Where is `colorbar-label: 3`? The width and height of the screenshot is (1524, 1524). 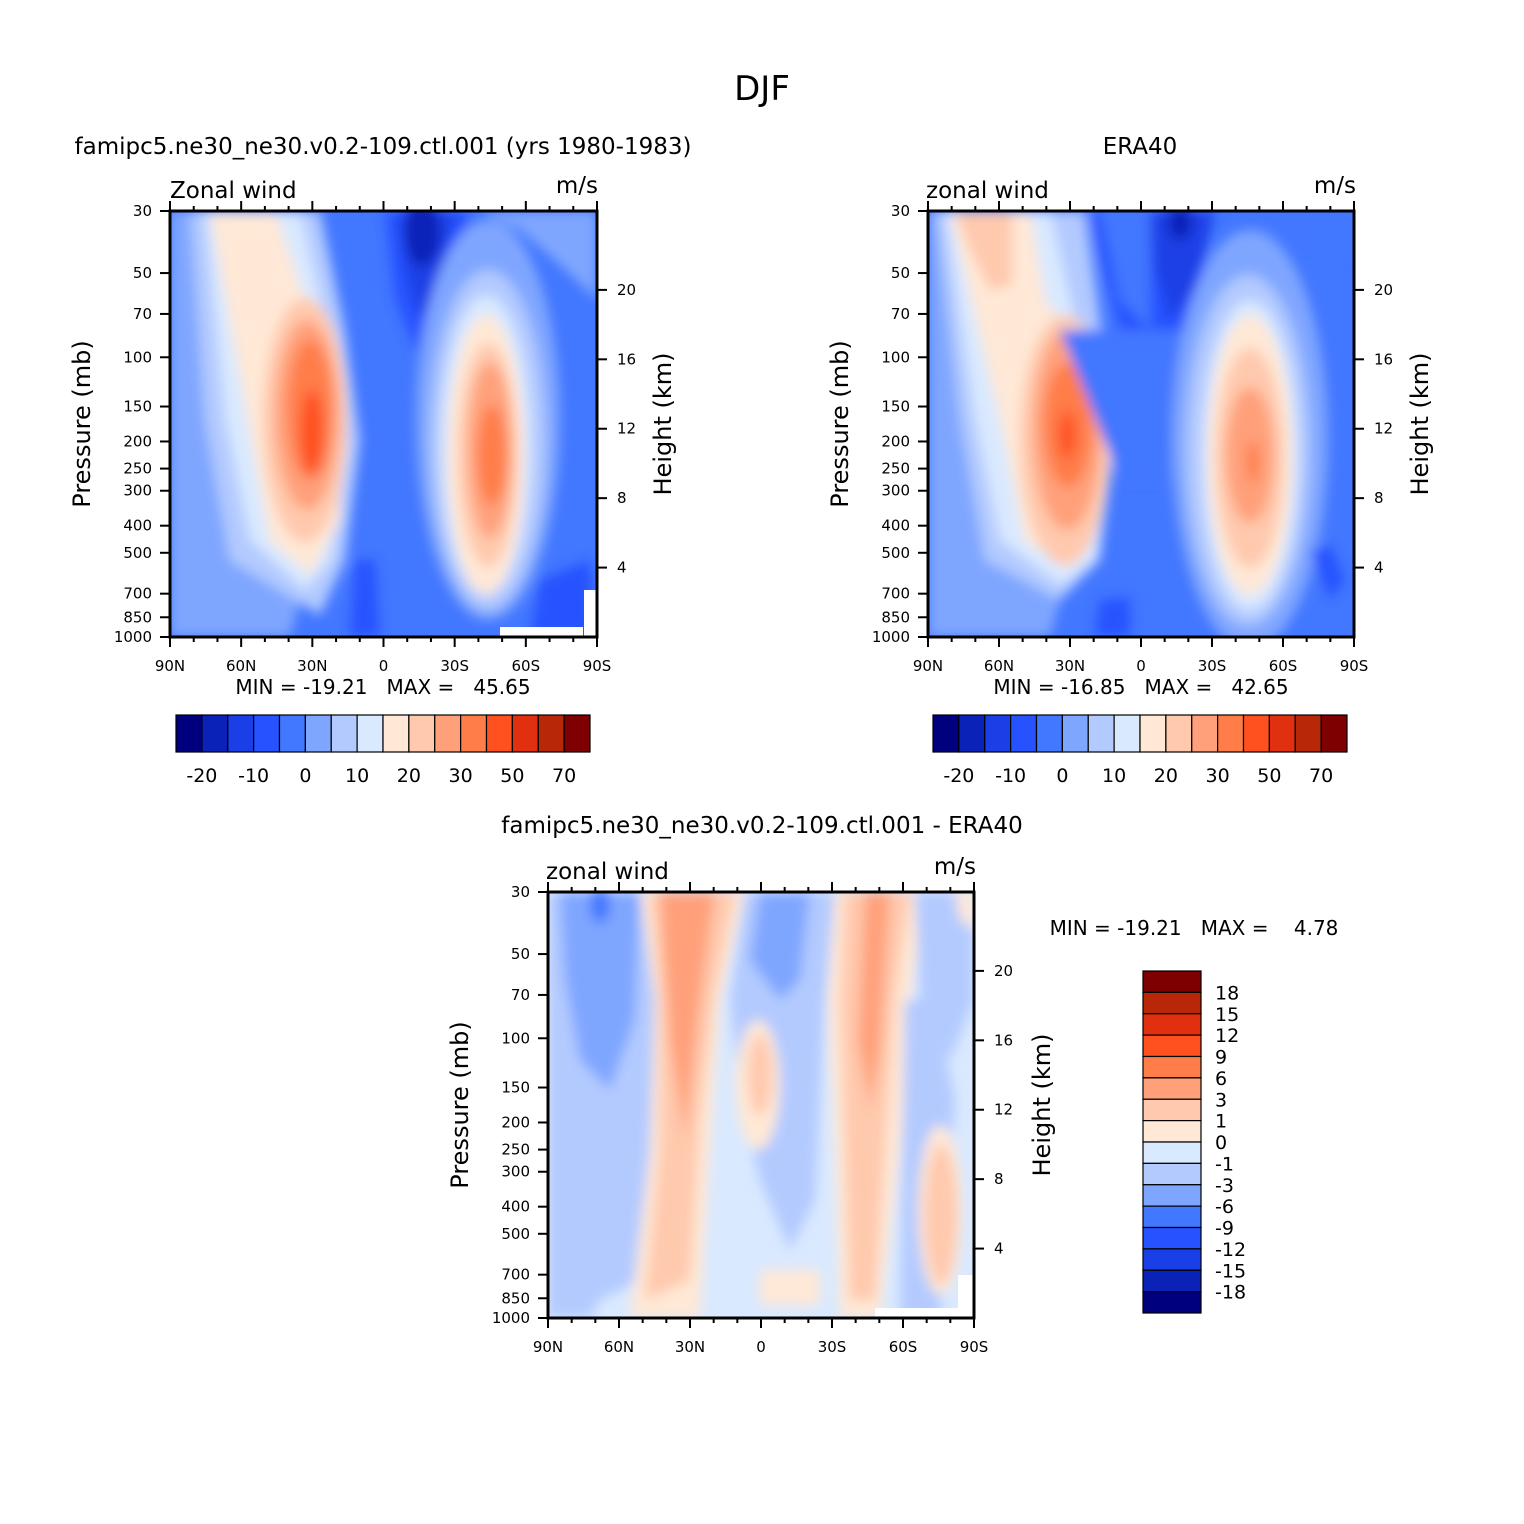
colorbar-label: 3 is located at coordinates (1221, 1100).